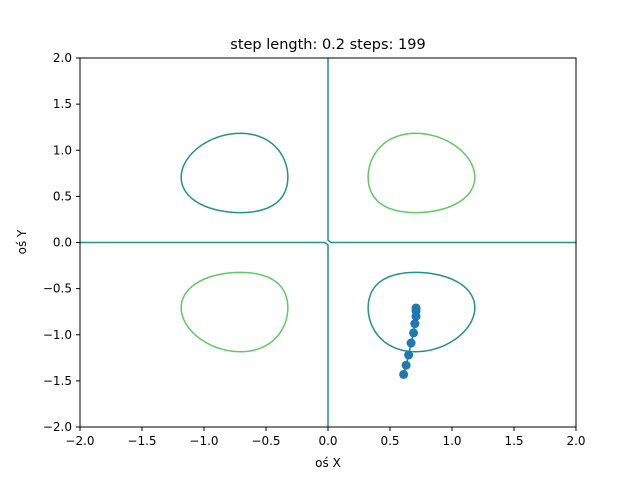 The image size is (640, 480). I want to click on y-tick-label: −1.5, so click(57, 381).